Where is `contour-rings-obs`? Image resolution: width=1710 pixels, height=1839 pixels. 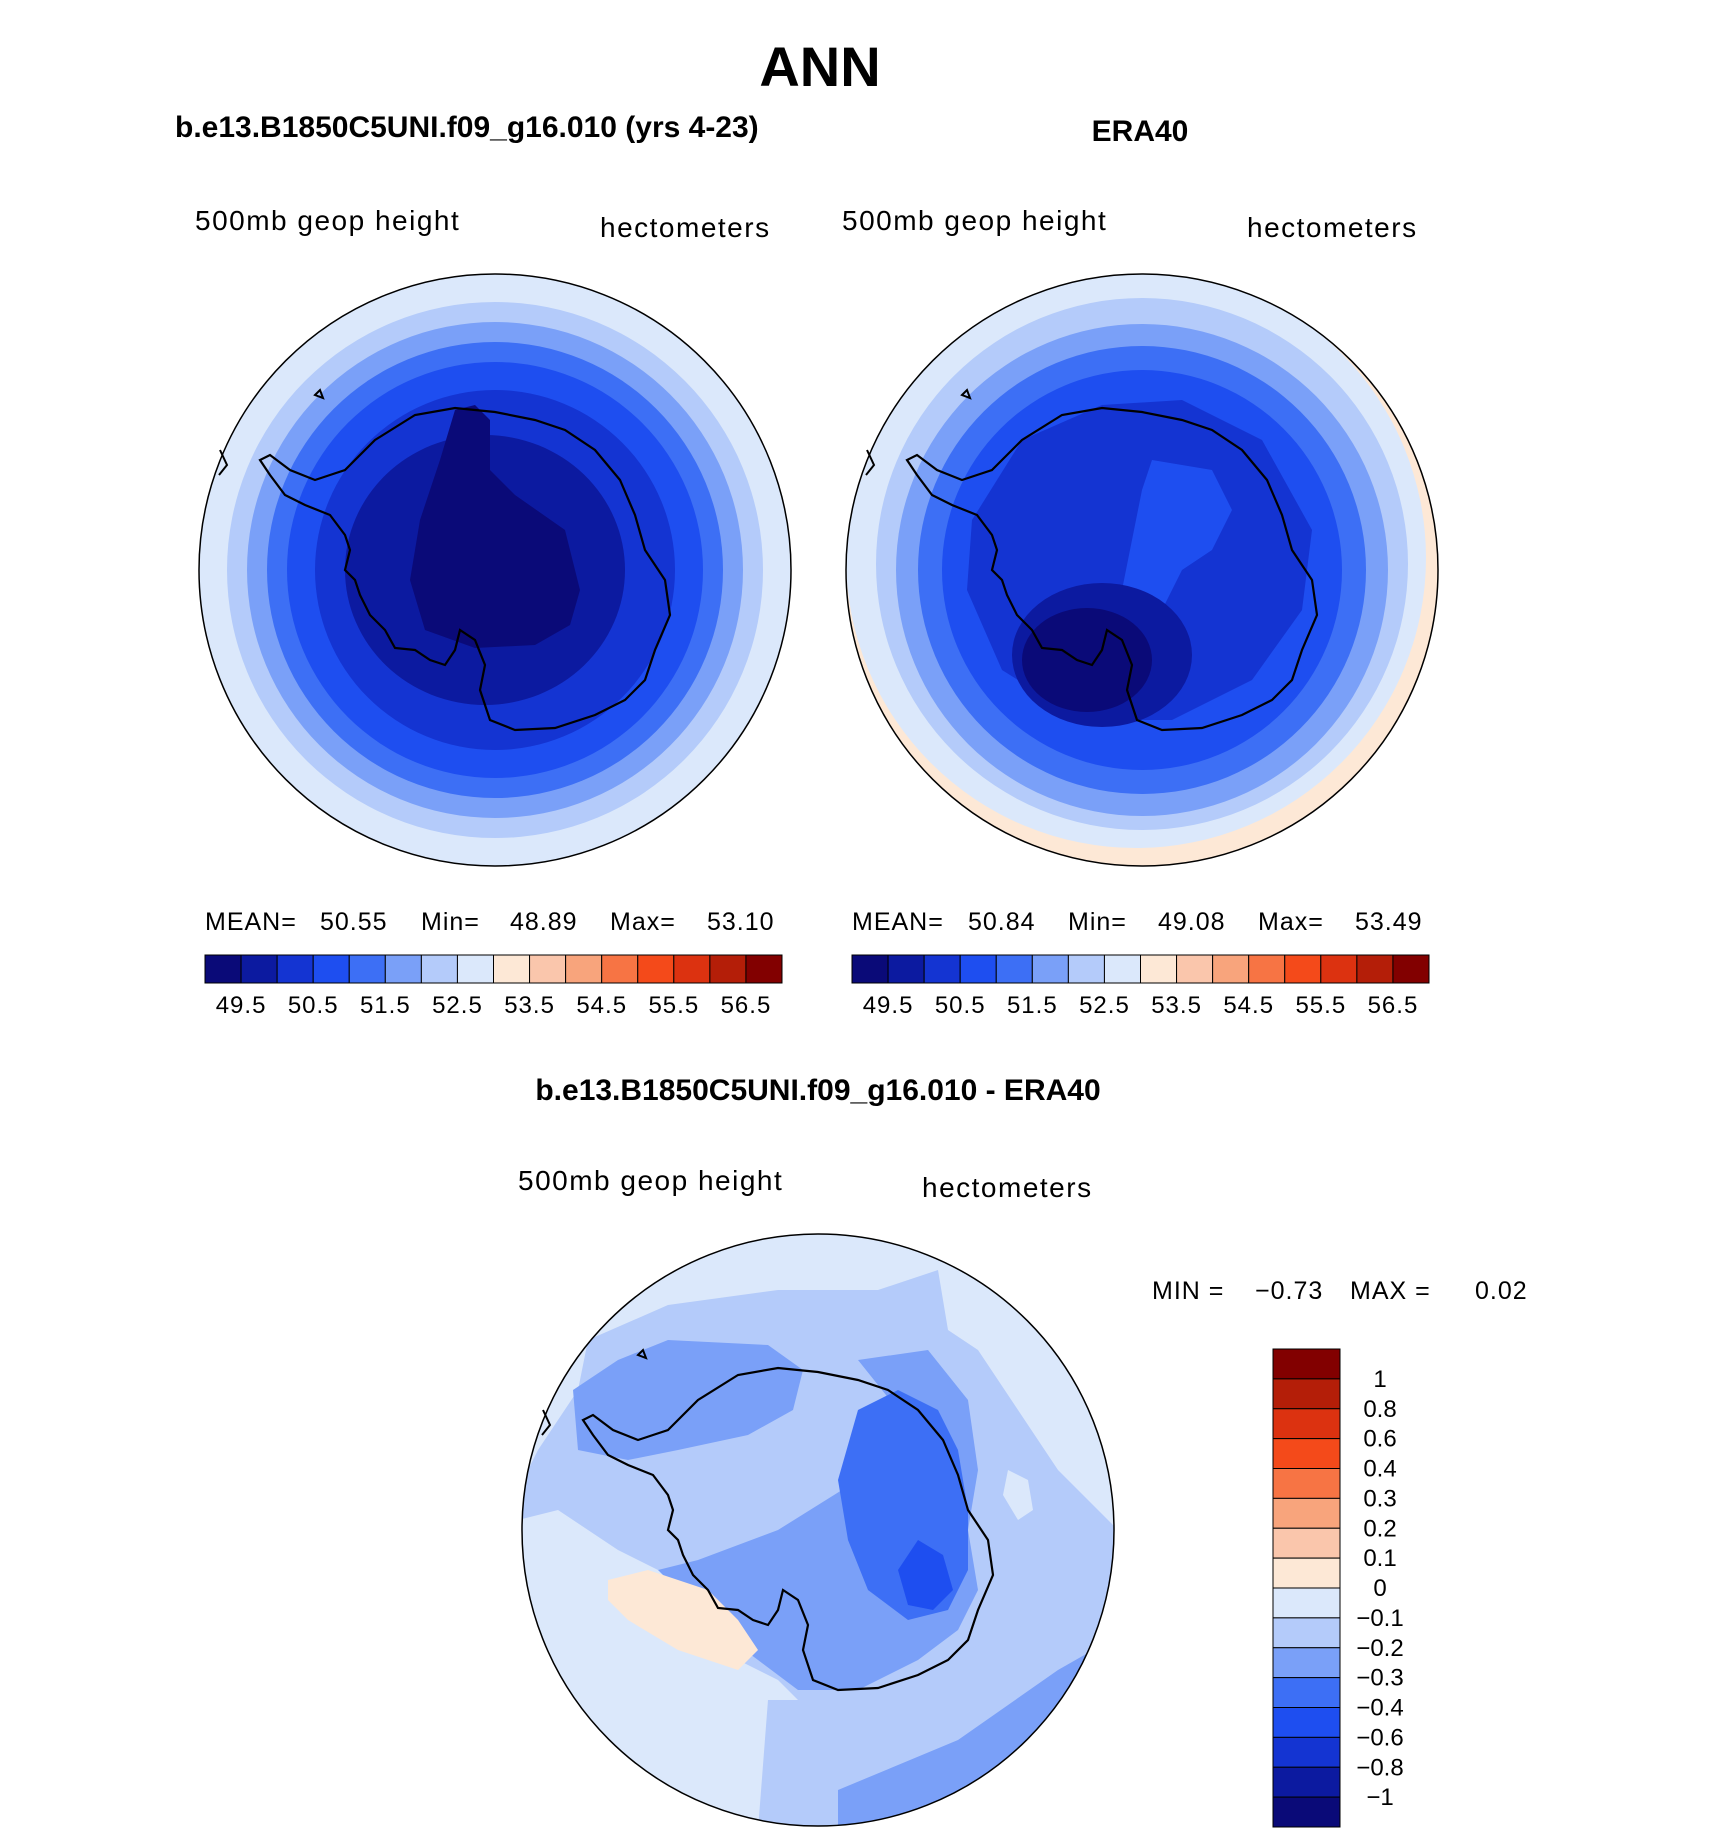 contour-rings-obs is located at coordinates (1142, 570).